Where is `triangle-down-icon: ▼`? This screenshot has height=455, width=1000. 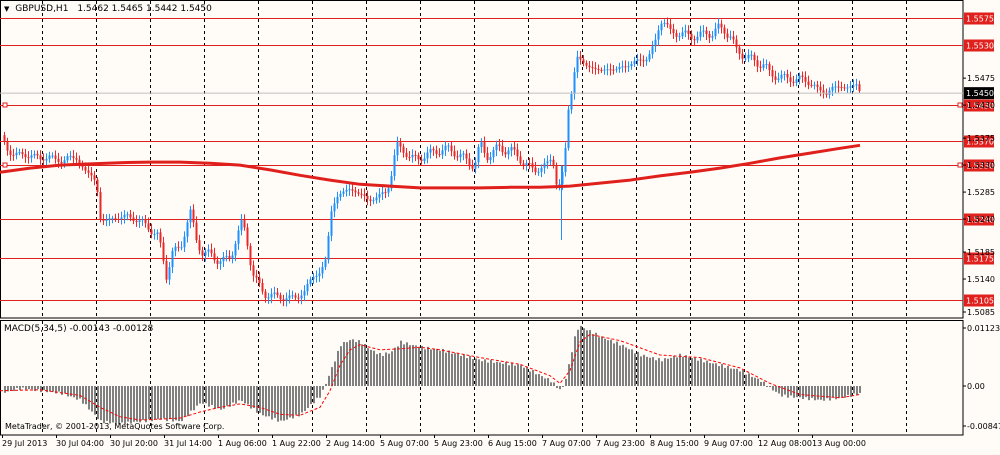 triangle-down-icon: ▼ is located at coordinates (7, 9).